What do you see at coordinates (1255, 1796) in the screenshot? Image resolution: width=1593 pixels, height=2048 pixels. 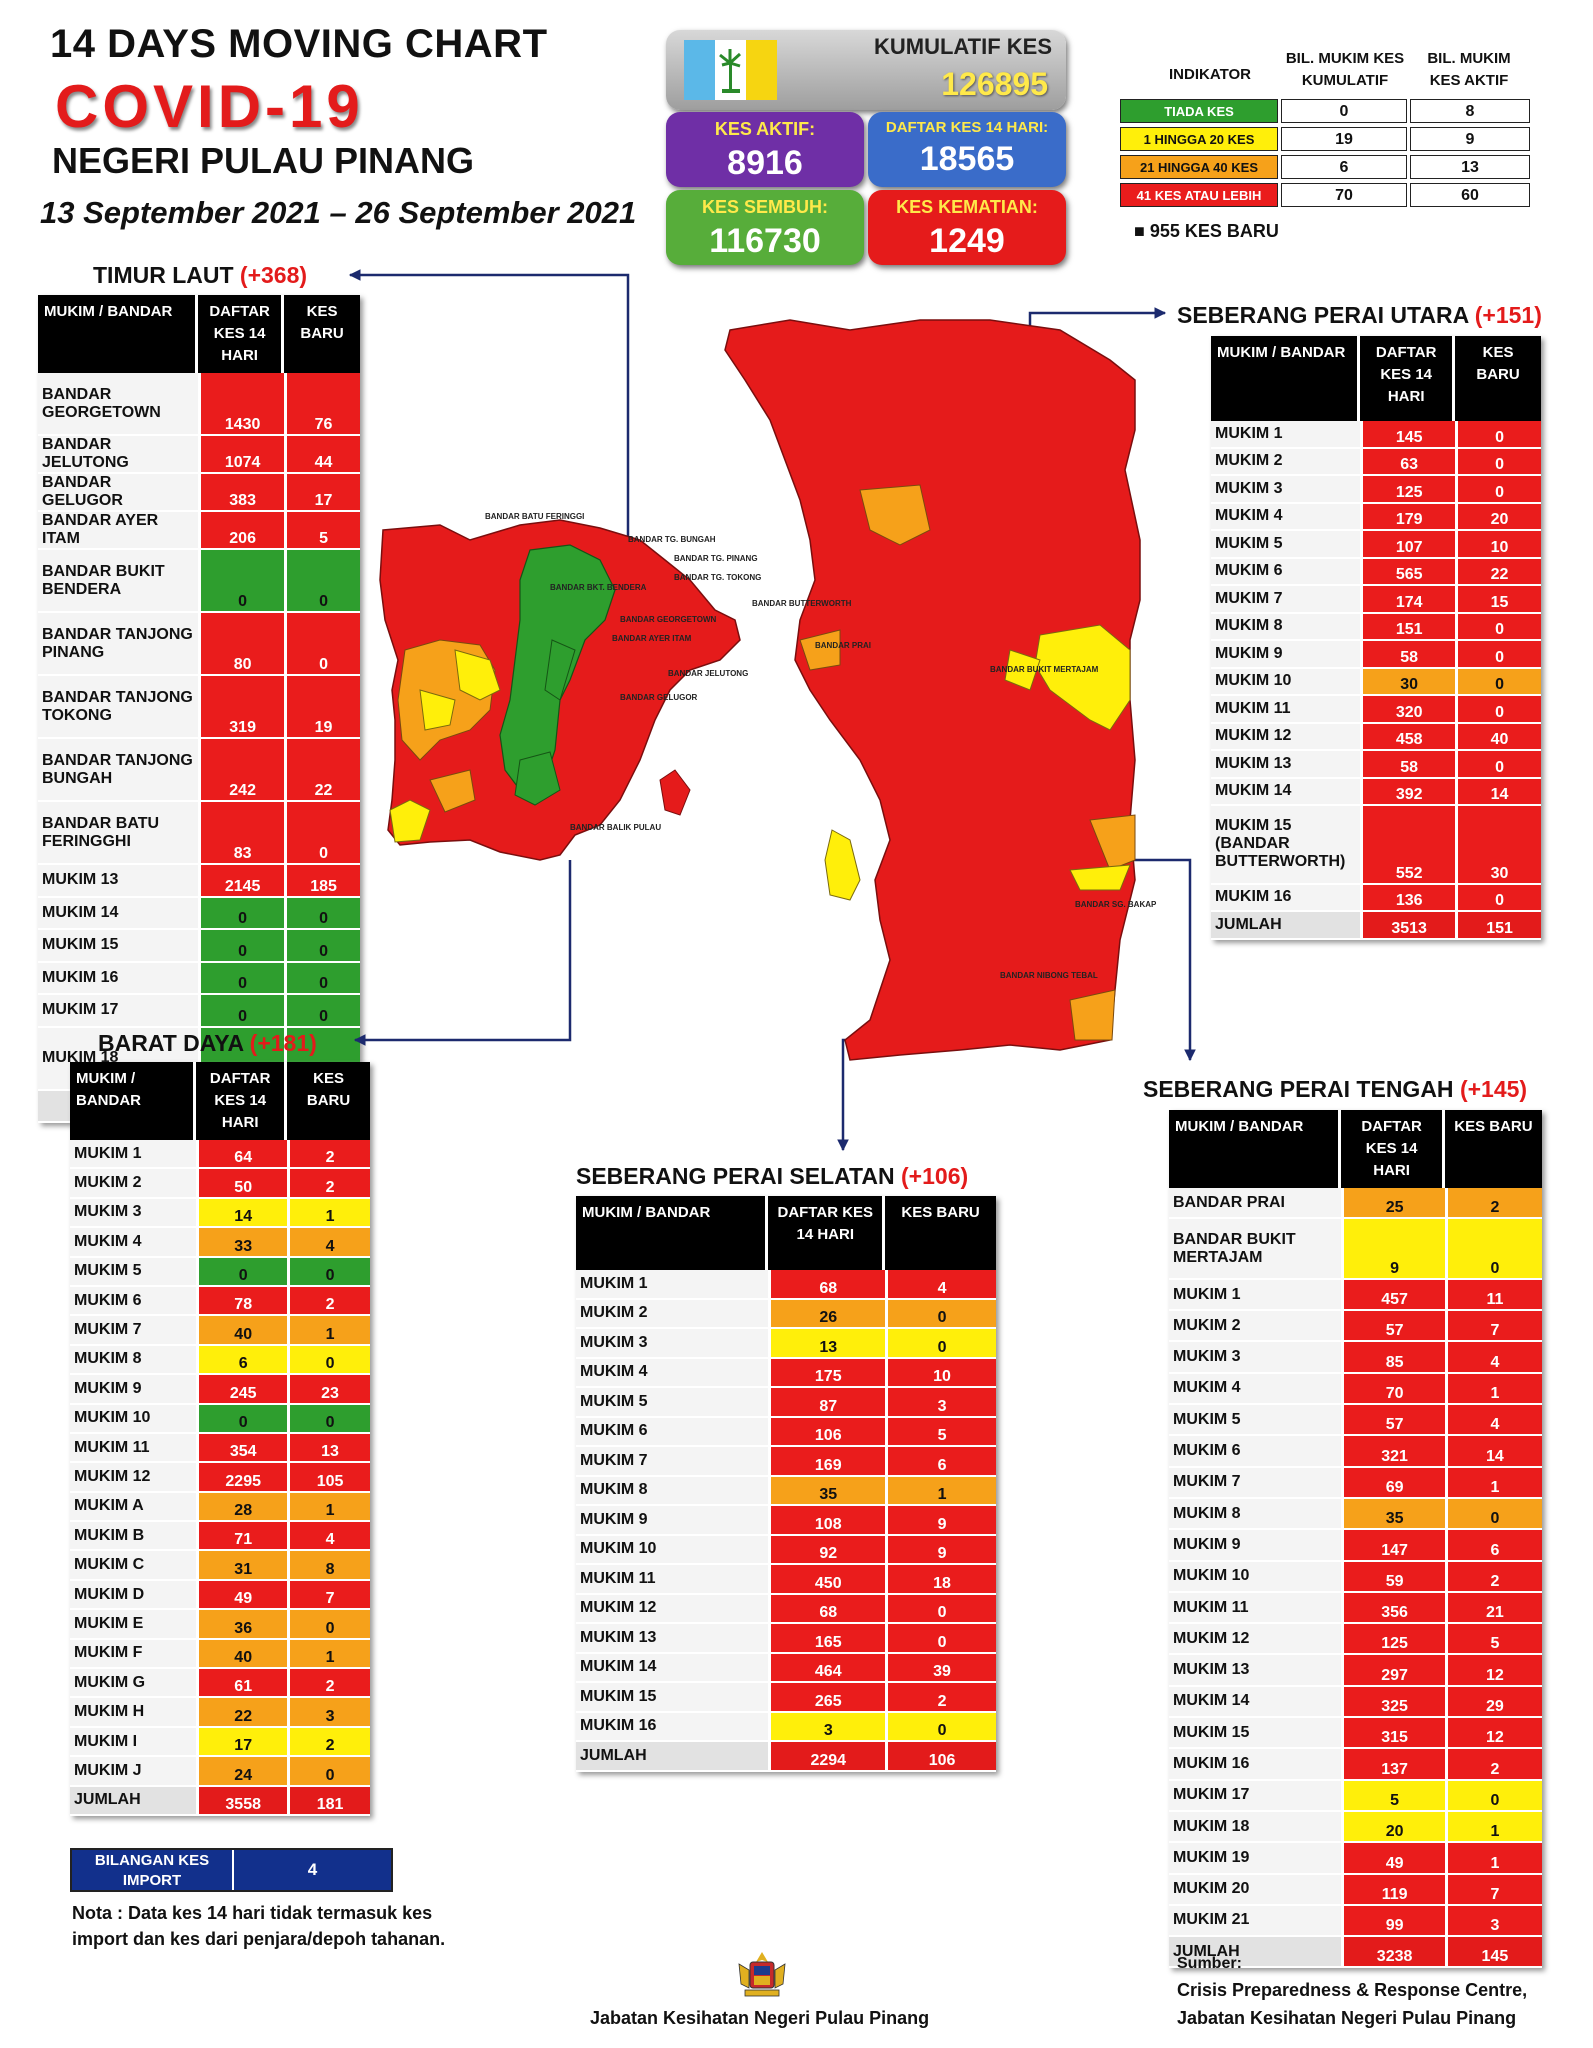 I see `row-name: MUKIM 17` at bounding box center [1255, 1796].